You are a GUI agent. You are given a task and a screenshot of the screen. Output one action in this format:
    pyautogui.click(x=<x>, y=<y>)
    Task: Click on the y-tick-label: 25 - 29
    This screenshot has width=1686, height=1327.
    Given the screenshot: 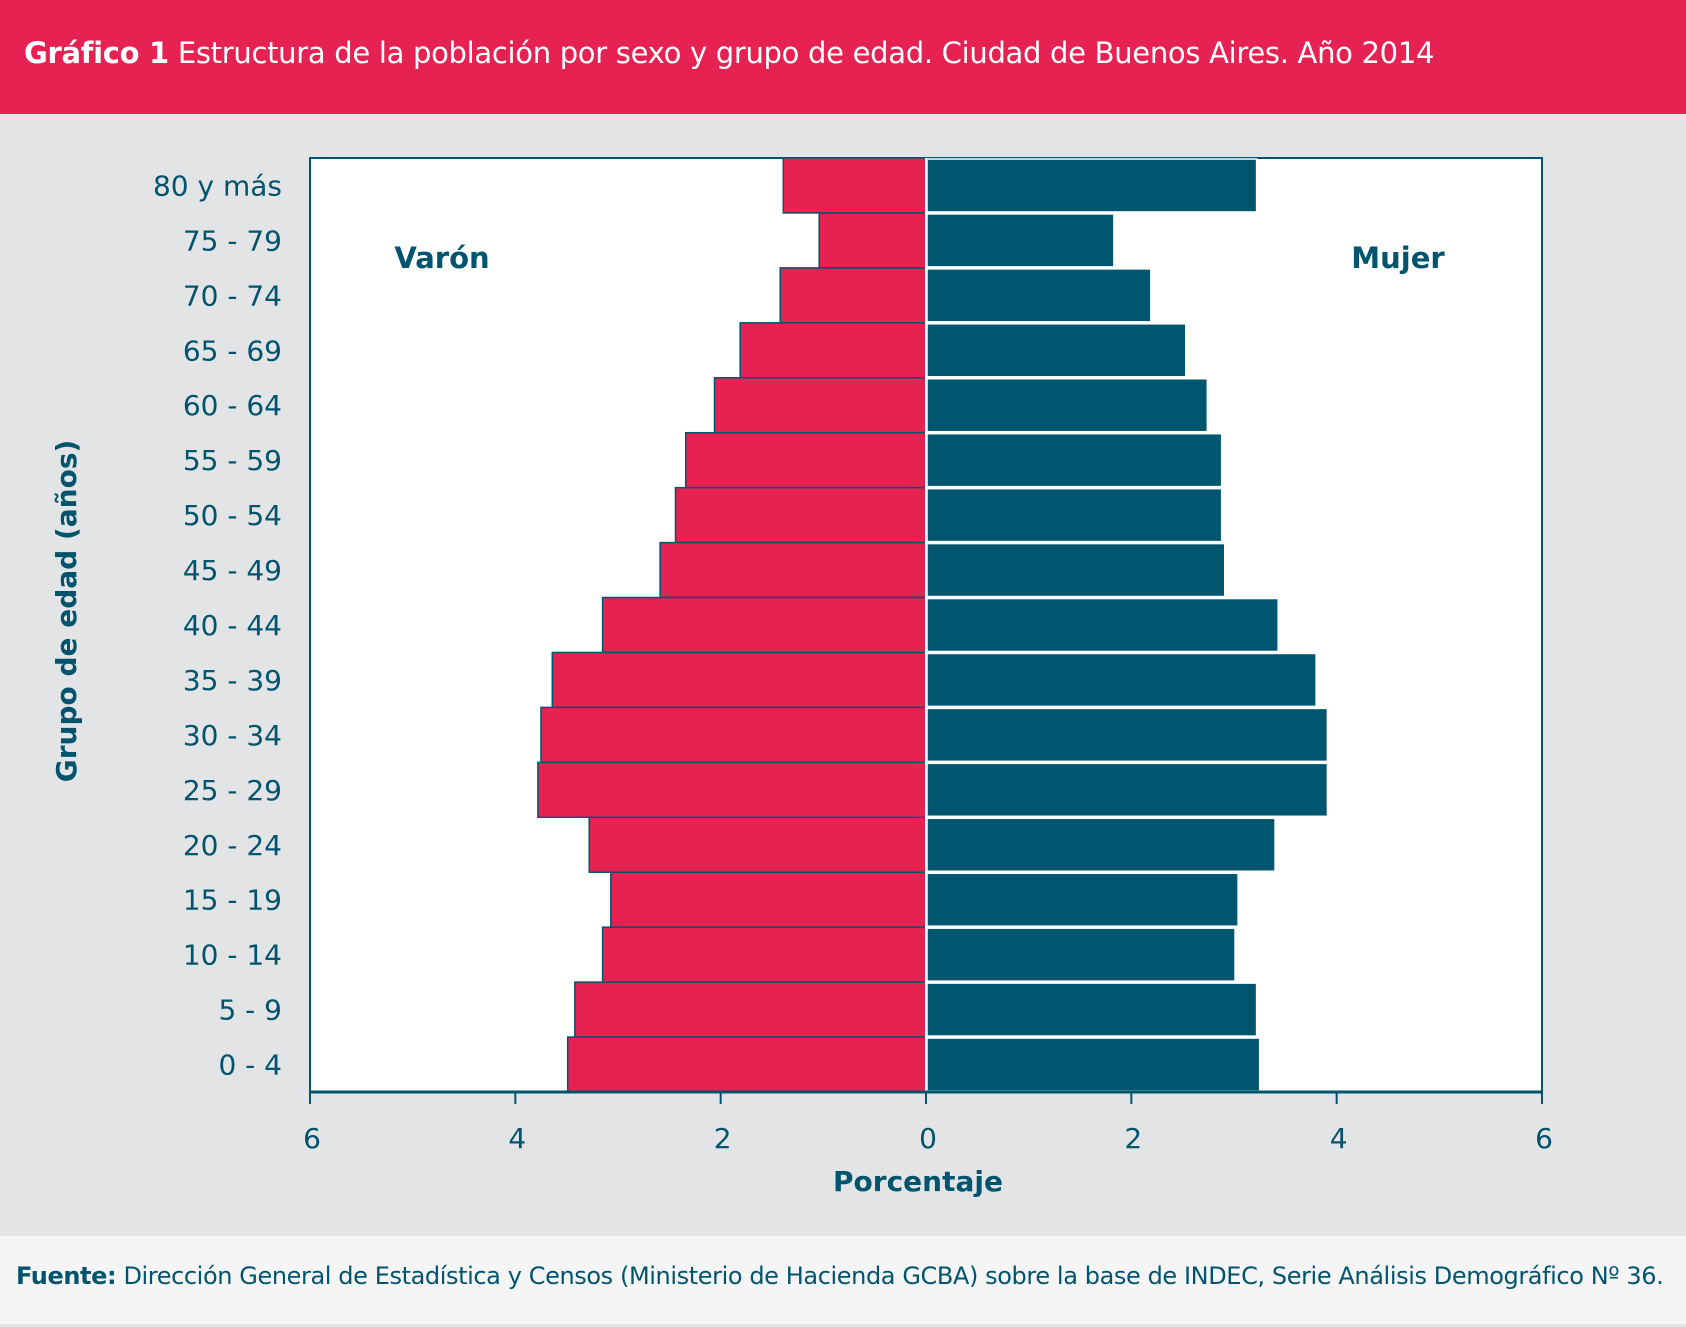 What is the action you would take?
    pyautogui.click(x=232, y=790)
    